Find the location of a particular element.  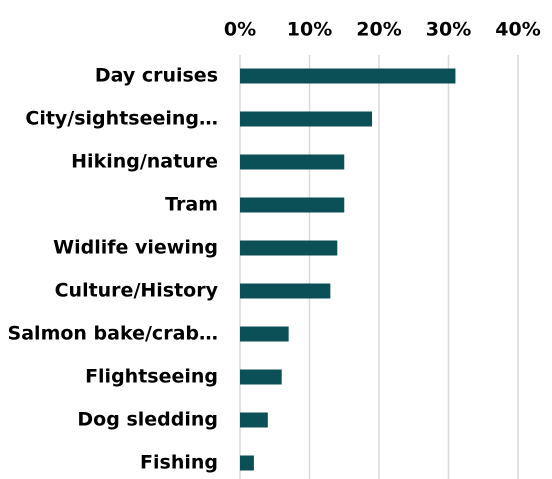

y-tick-label: Fishing is located at coordinates (179, 463).